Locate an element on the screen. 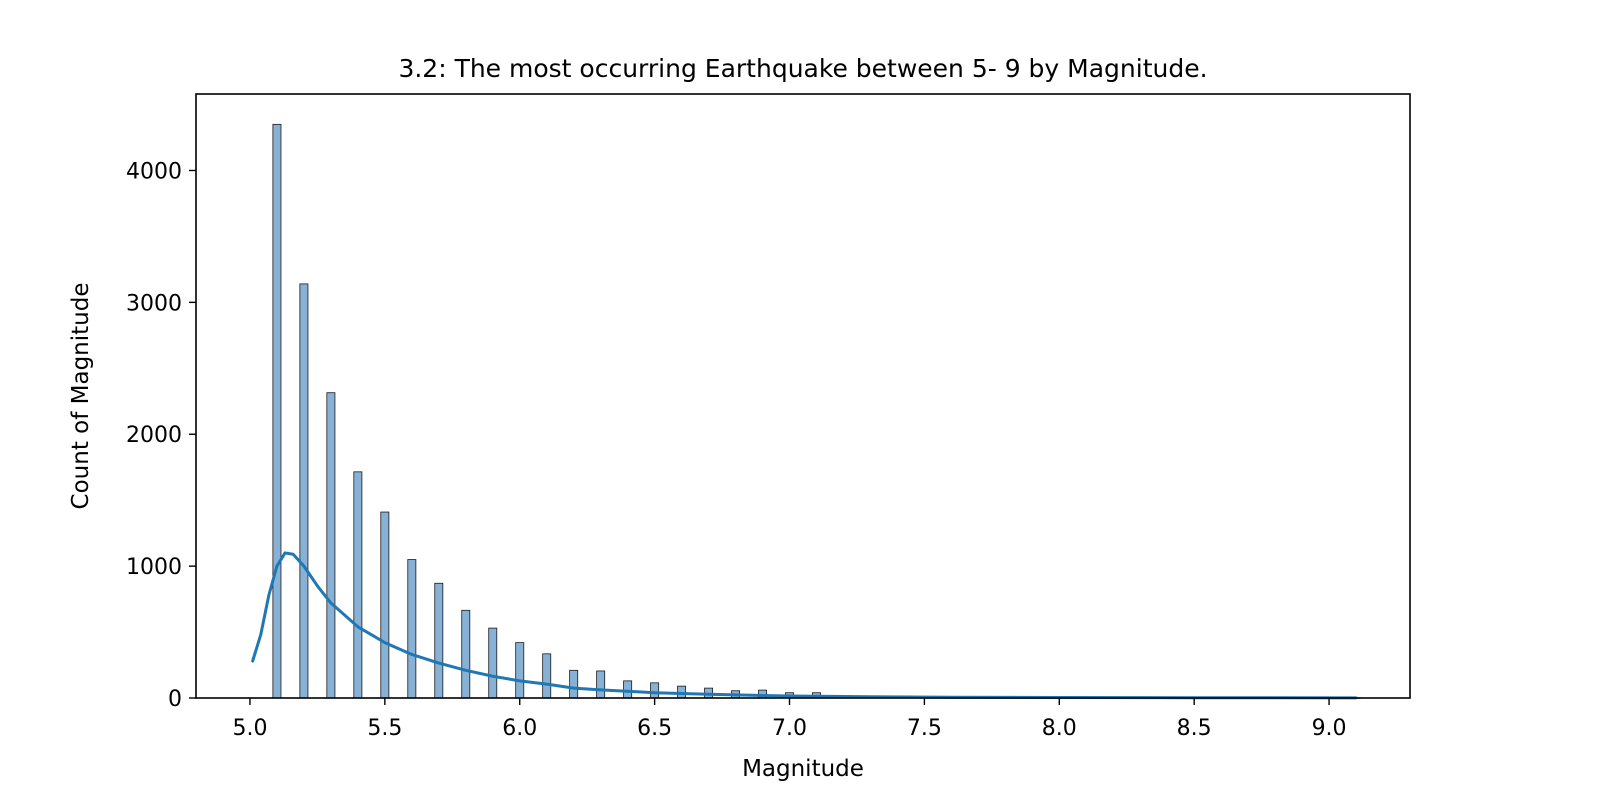  x-tick-label: 8.0 is located at coordinates (1059, 728).